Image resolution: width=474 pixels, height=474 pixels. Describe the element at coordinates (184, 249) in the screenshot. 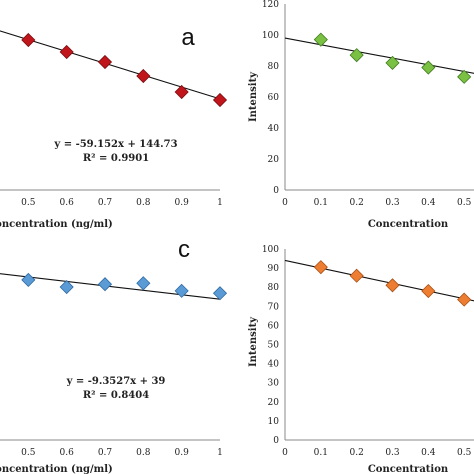

I see `panel-letter: c` at that location.